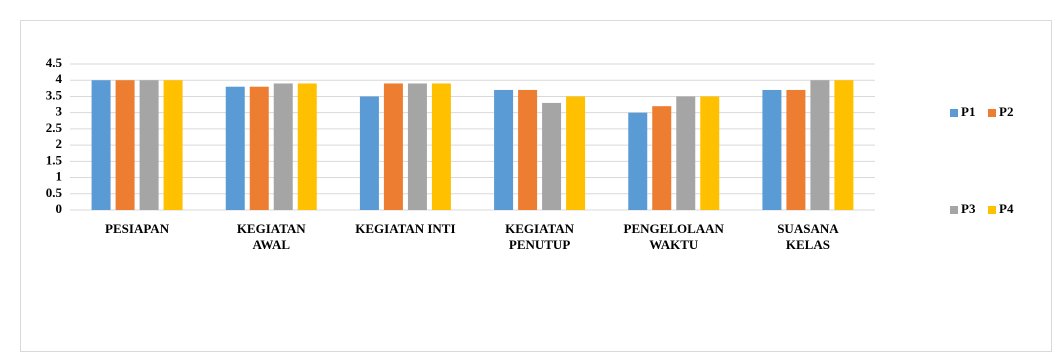 The width and height of the screenshot is (1053, 353). Describe the element at coordinates (59, 143) in the screenshot. I see `y-tick-label: 2` at that location.